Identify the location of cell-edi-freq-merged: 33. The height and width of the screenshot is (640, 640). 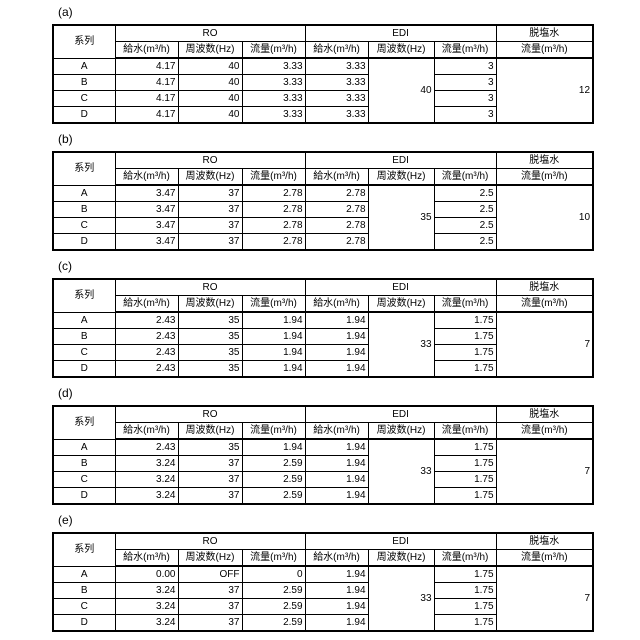
(401, 471).